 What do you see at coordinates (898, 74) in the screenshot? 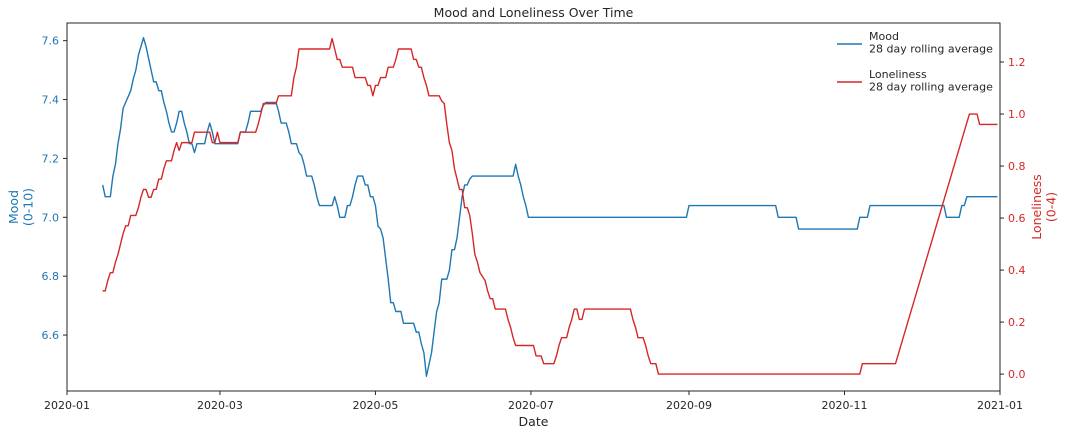
I see `legend-entry-line: Loneliness` at bounding box center [898, 74].